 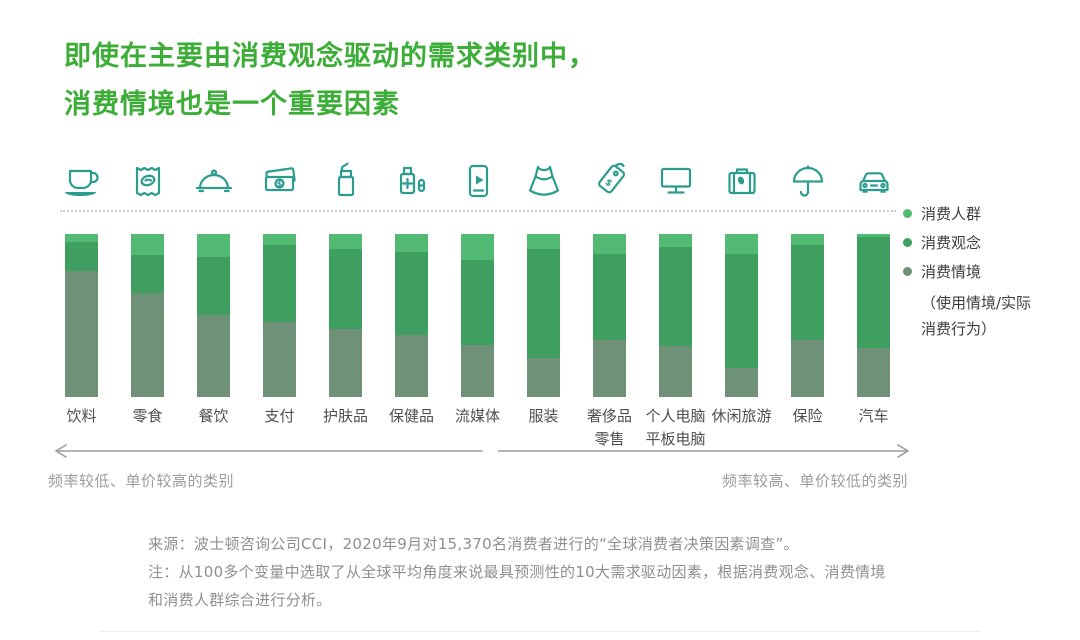 I want to click on legend-sublabel: （使用情境/实际 消费行为）, so click(x=976, y=316).